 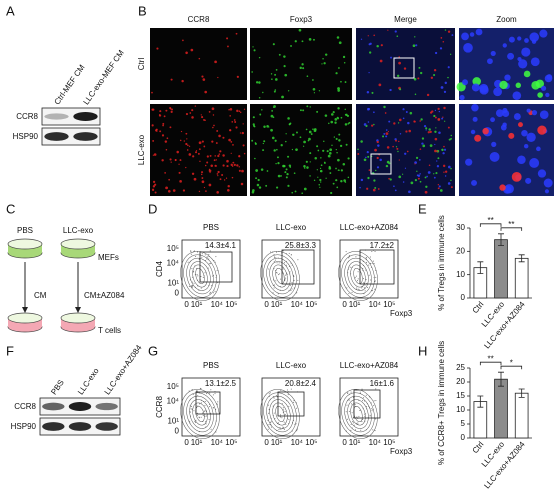 What do you see at coordinates (211, 227) in the screenshot?
I see `condition-label: PBS` at bounding box center [211, 227].